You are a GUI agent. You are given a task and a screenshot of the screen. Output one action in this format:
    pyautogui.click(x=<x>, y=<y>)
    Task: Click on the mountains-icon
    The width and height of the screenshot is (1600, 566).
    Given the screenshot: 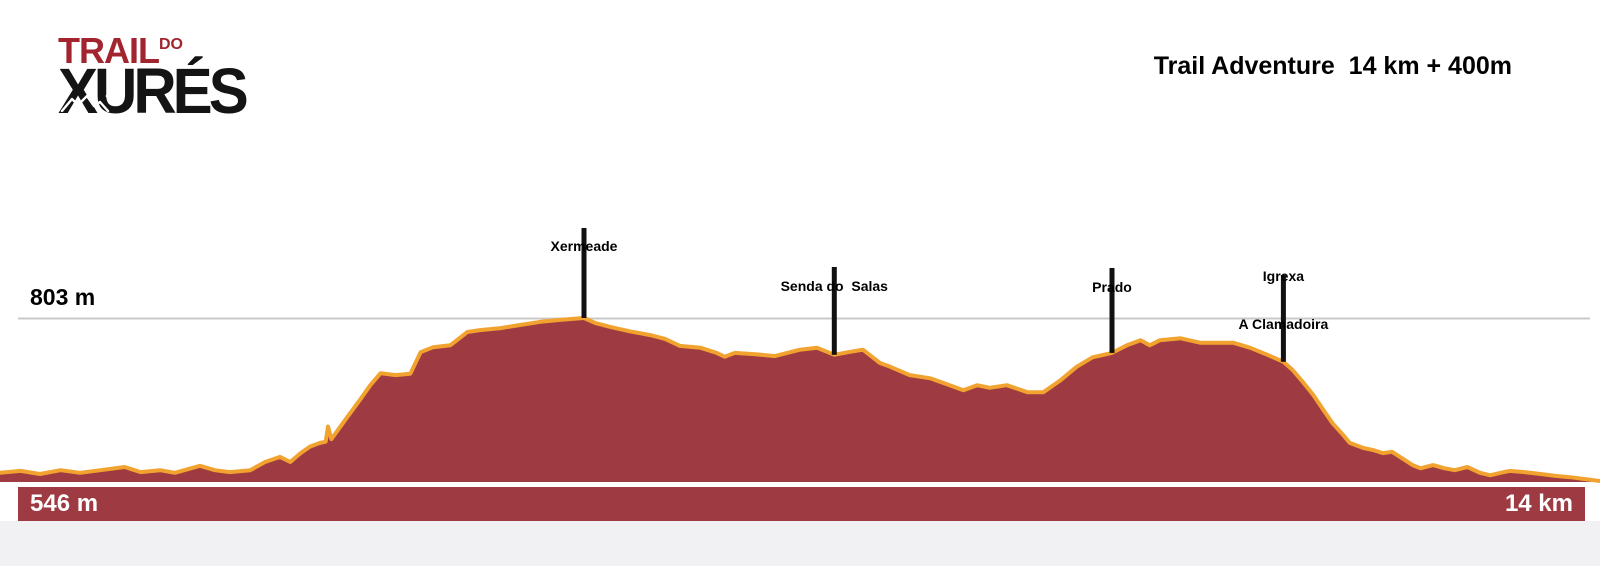 What is the action you would take?
    pyautogui.click(x=85, y=103)
    